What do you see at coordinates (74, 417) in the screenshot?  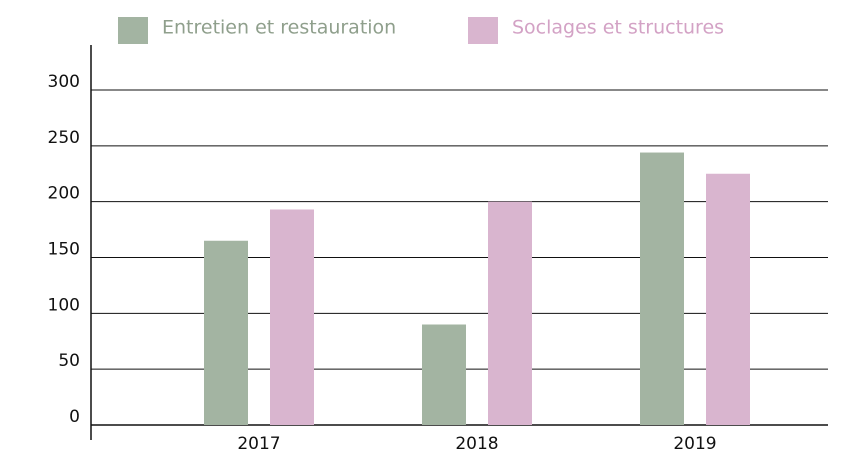 I see `y-tick-label: 0` at bounding box center [74, 417].